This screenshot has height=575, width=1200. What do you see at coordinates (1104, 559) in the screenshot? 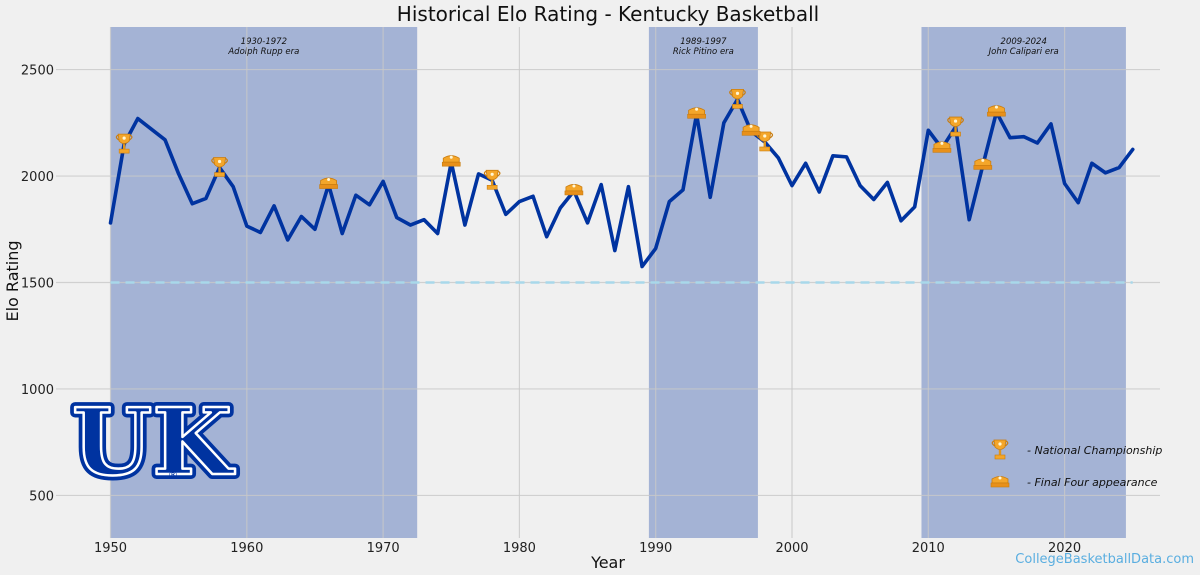
I see `source-credit: CollegeBasketballData.com` at bounding box center [1104, 559].